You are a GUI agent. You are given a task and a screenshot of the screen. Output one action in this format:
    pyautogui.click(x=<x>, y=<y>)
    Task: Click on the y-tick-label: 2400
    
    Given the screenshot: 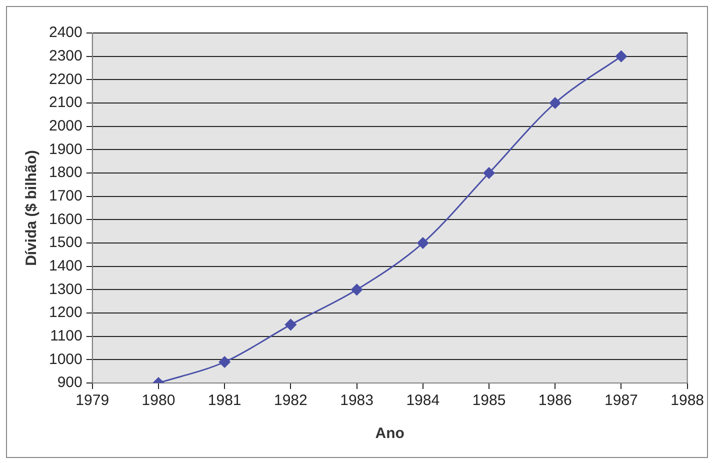 What is the action you would take?
    pyautogui.click(x=65, y=33)
    